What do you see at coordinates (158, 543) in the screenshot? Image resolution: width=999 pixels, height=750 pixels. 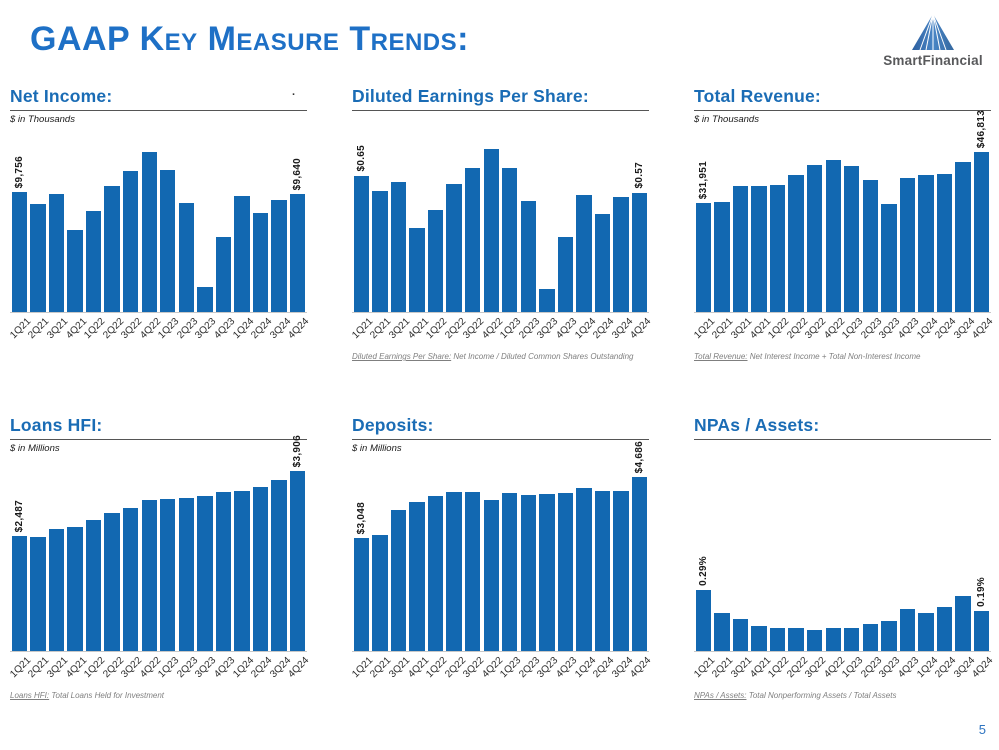 I see `loans-hfi-bar-chart: $2,487 $3,906` at bounding box center [158, 543].